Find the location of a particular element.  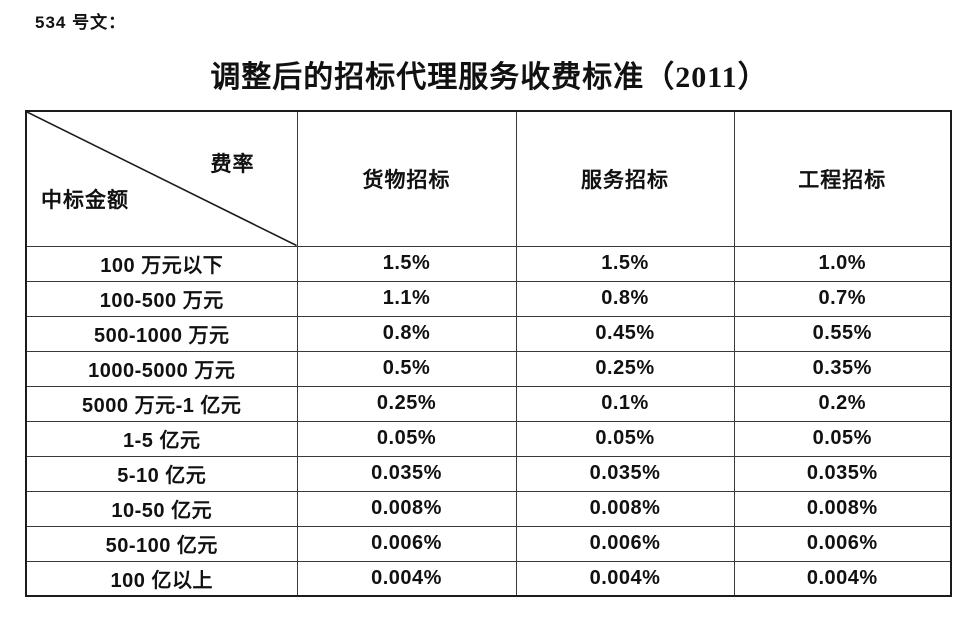

rate-value-cell: 0.35% is located at coordinates (842, 368).